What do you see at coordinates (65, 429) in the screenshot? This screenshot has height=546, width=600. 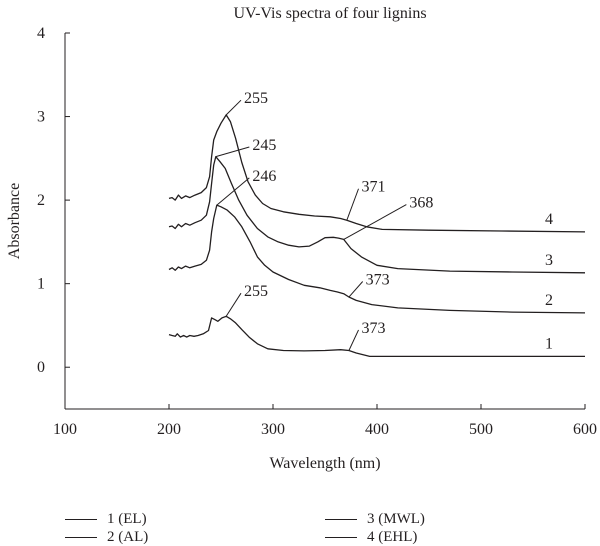 I see `x-tick-label: 100` at bounding box center [65, 429].